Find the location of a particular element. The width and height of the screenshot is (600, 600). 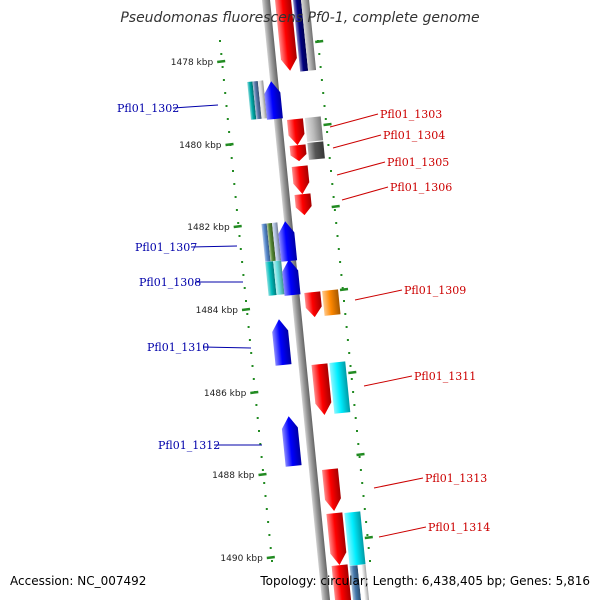

gene-label-pfl01_1311: Pfl01_1311 is located at coordinates (445, 376).